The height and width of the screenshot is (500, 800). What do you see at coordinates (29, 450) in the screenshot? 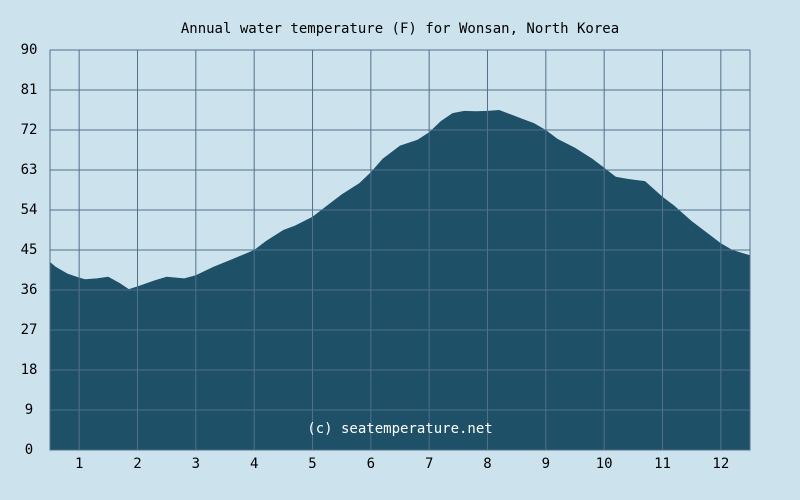
I see `y-tick-label: 0` at bounding box center [29, 450].